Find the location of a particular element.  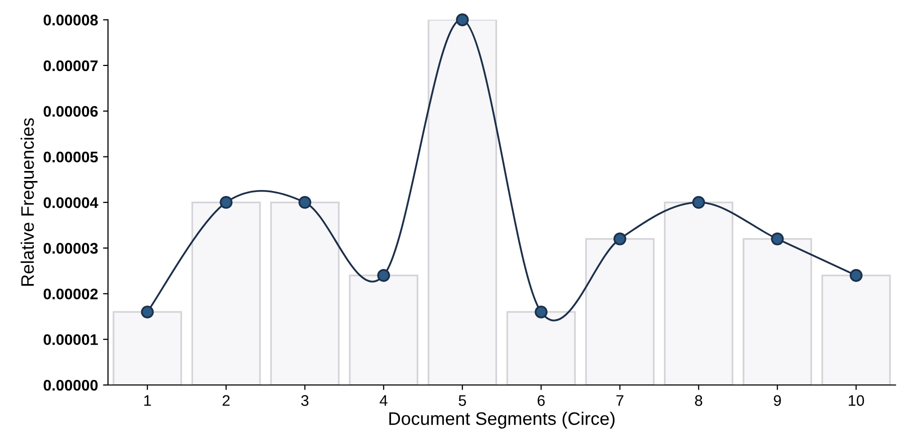

x-tick-label: 8 is located at coordinates (698, 400).